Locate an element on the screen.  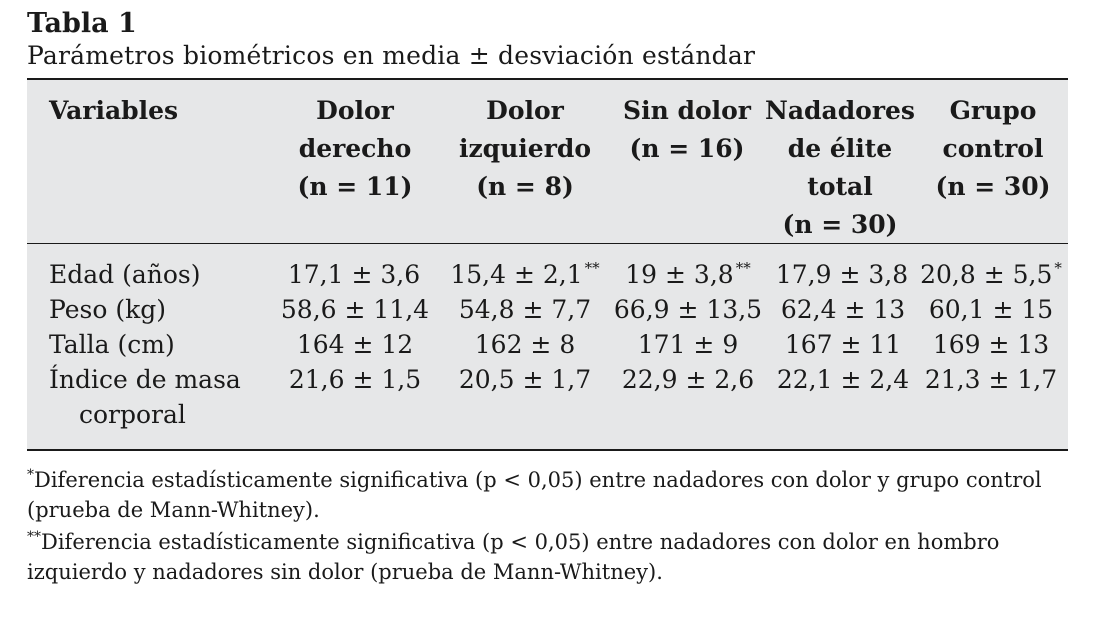
significance-mark: * is located at coordinates (1058, 268).